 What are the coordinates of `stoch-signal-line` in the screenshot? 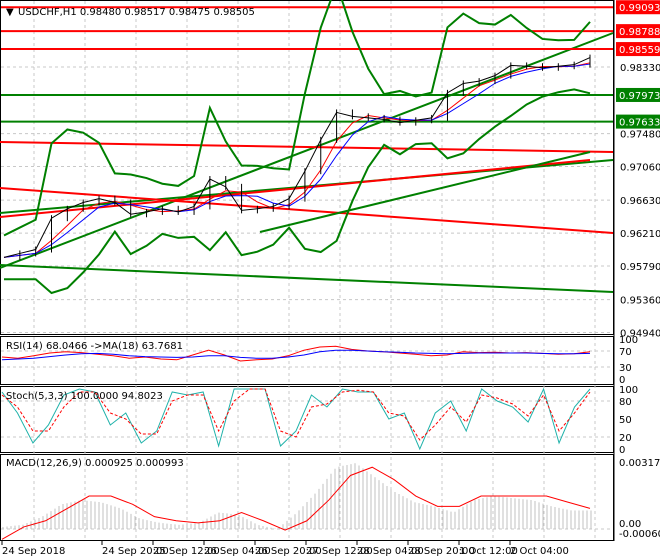 It's located at (296, 414).